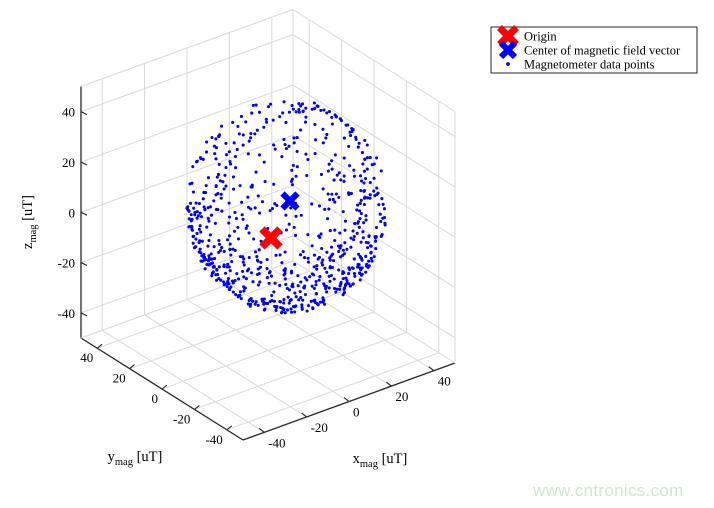 The image size is (714, 508). I want to click on center-marker, so click(290, 201).